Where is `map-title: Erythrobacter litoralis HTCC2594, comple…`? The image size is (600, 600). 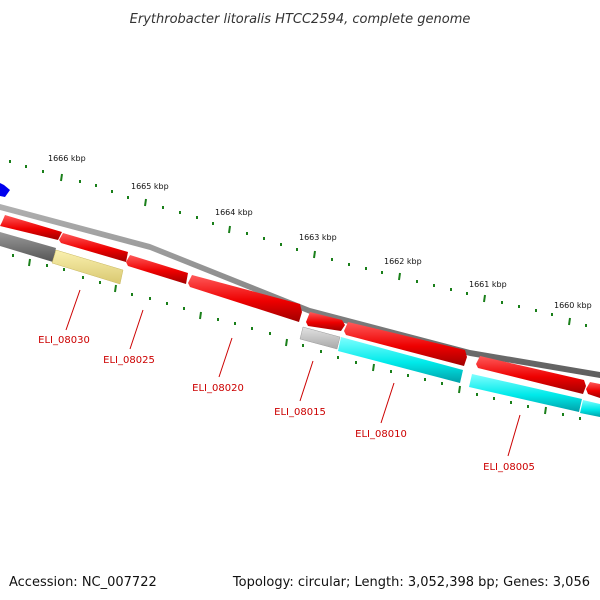
map-title: Erythrobacter litoralis HTCC2594, comple… is located at coordinates (300, 19).